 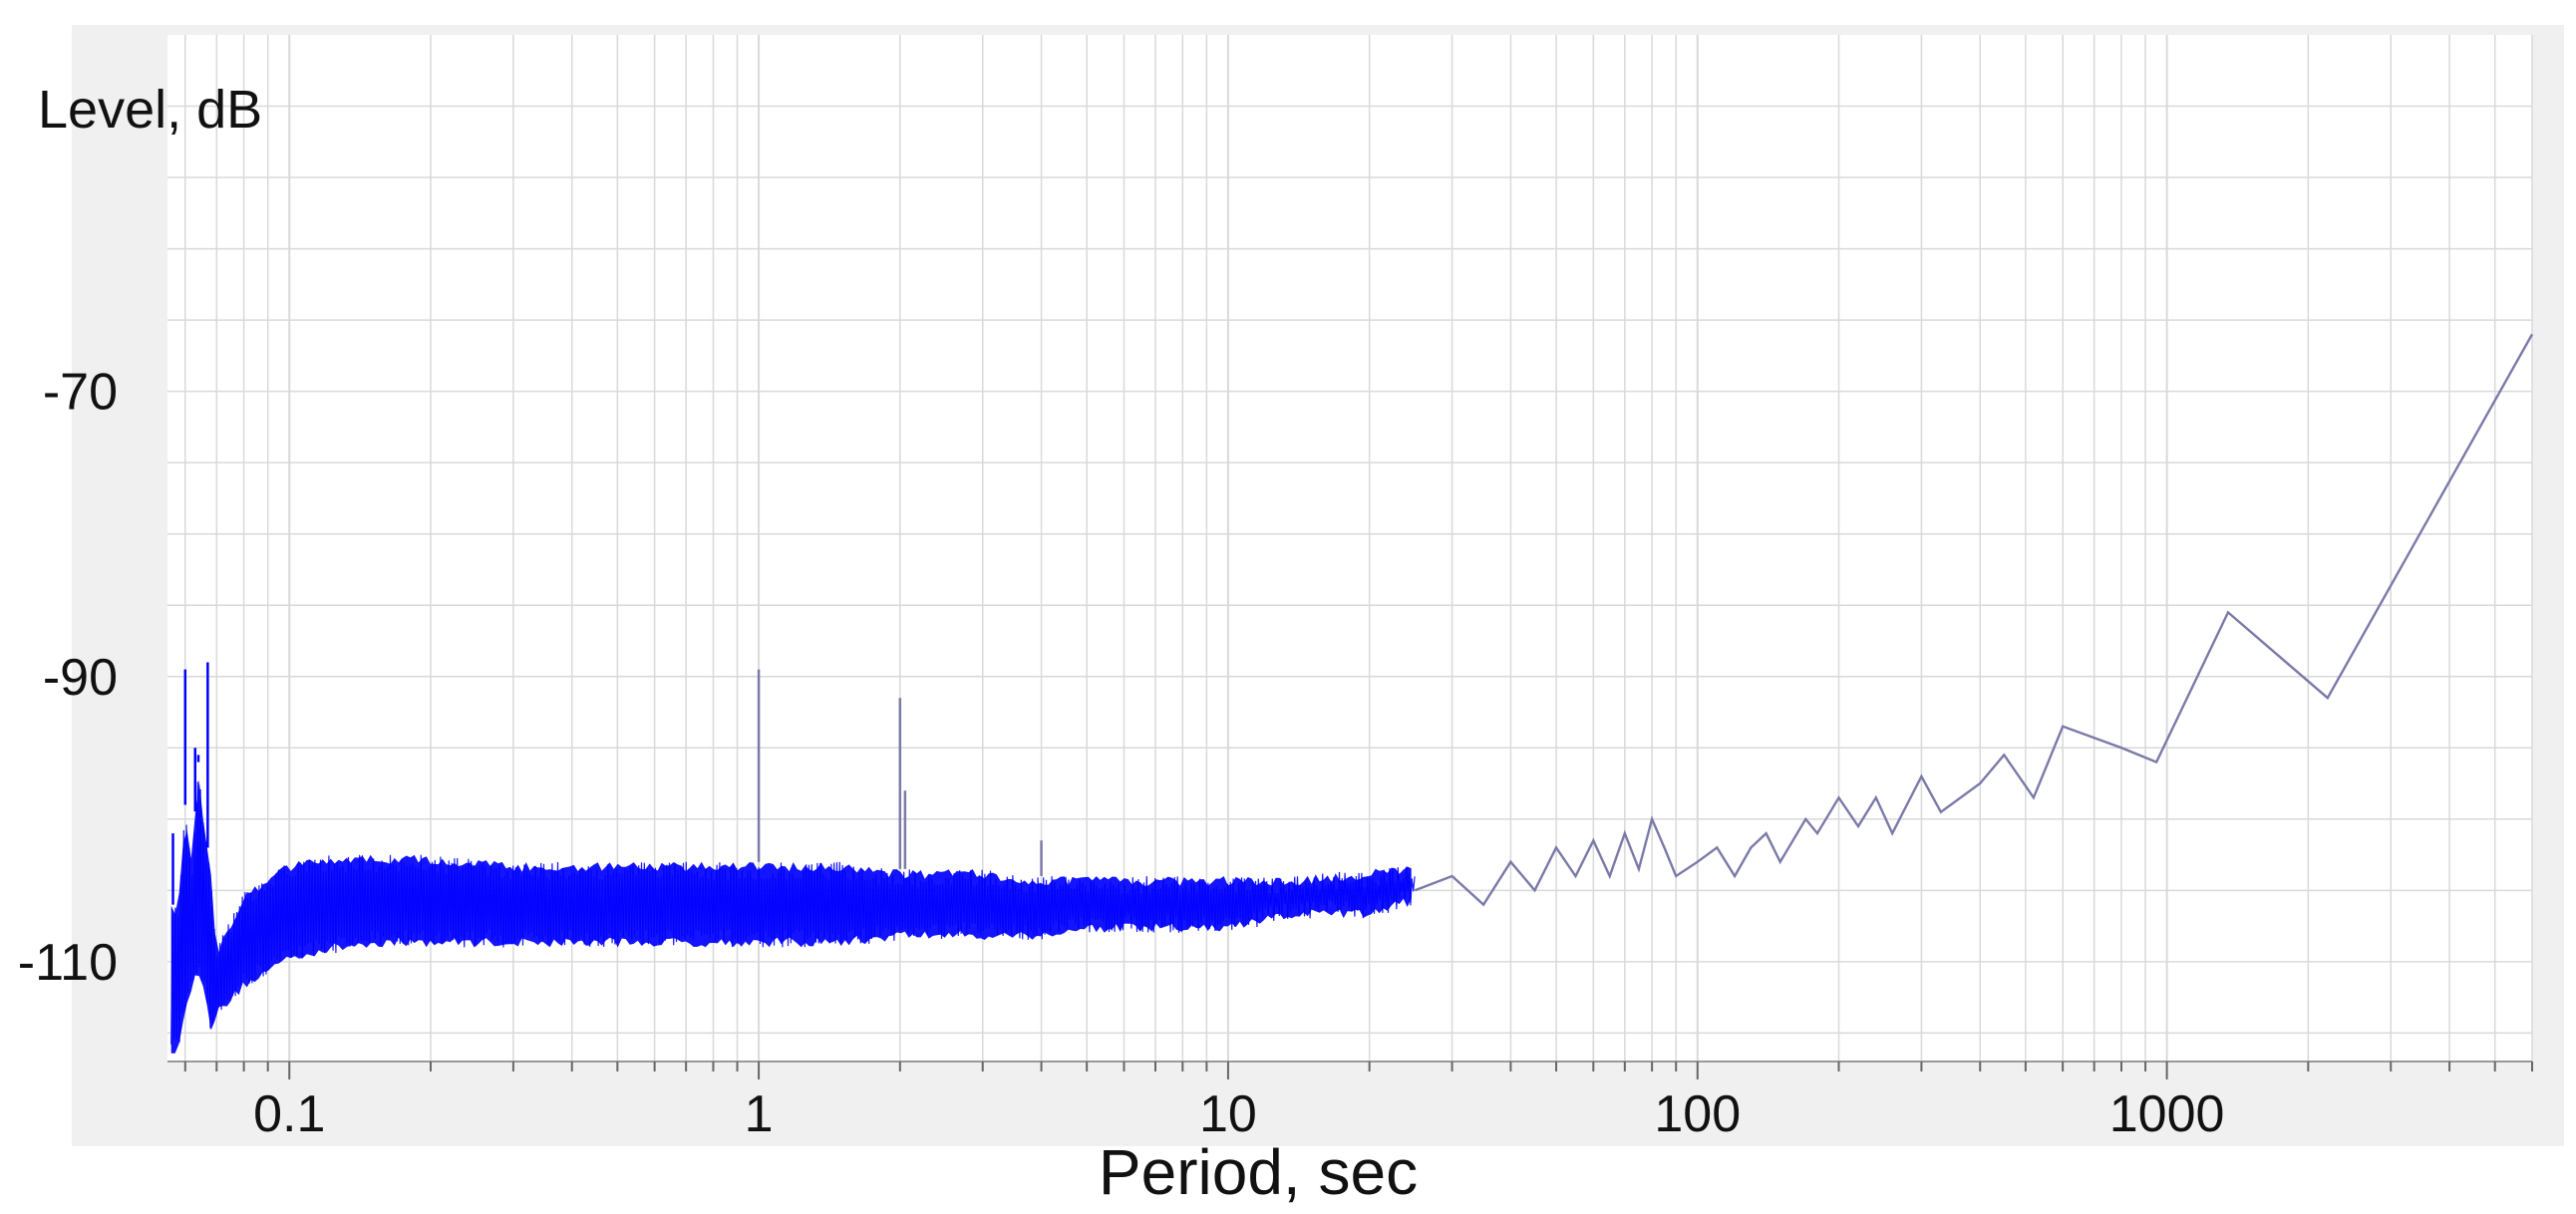 What do you see at coordinates (2167, 1114) in the screenshot?
I see `x-tick-label: 1000` at bounding box center [2167, 1114].